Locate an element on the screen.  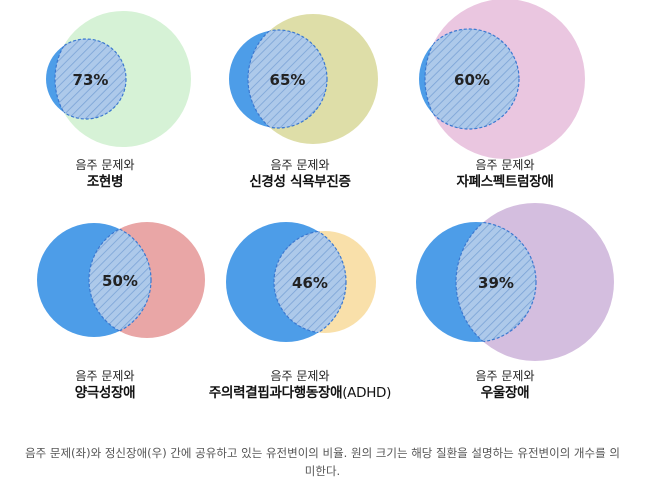
label-venn-2: 음주 문제와 신경성 식욕부진증 is located at coordinates (300, 174).